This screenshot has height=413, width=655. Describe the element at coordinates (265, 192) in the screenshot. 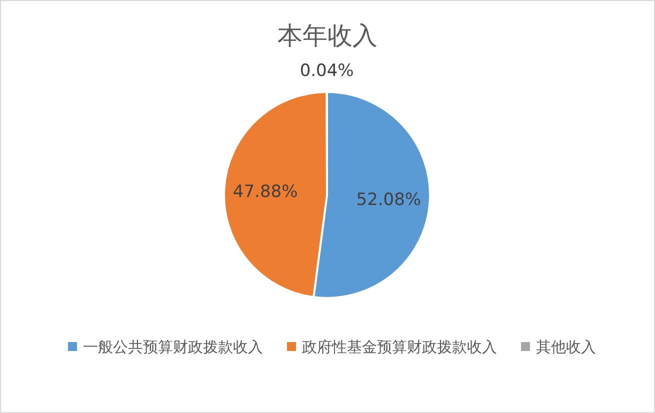

I see `data-label: 47.88%` at that location.